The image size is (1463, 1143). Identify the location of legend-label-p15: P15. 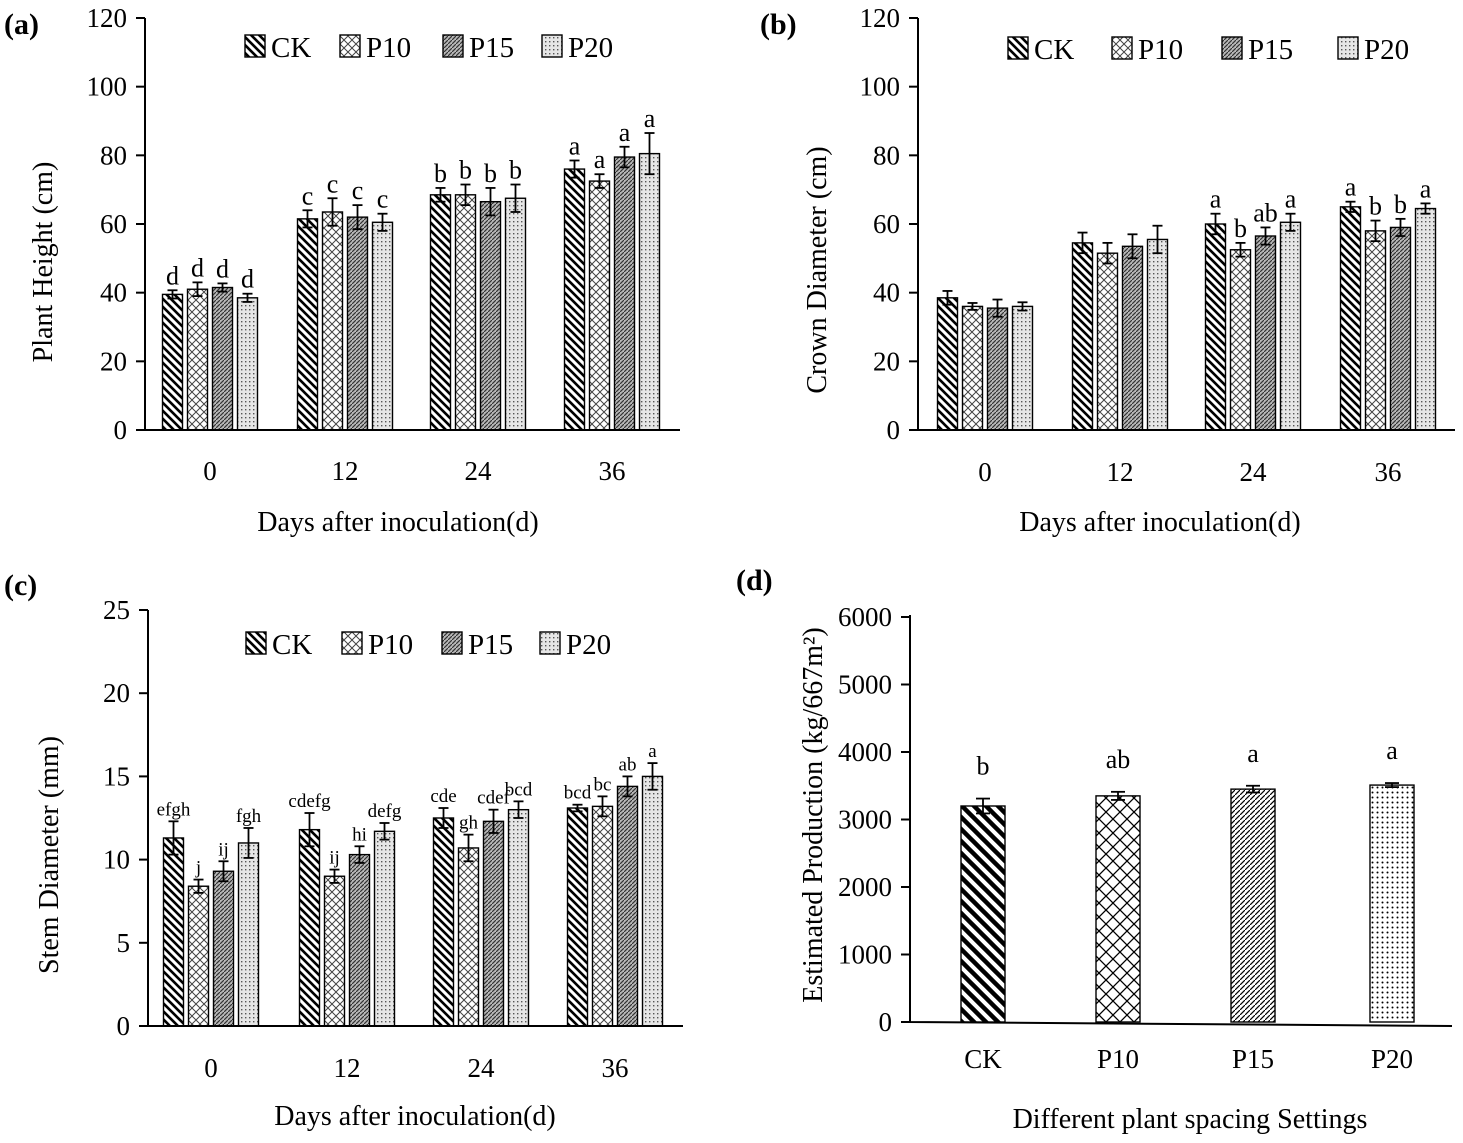
(490, 645).